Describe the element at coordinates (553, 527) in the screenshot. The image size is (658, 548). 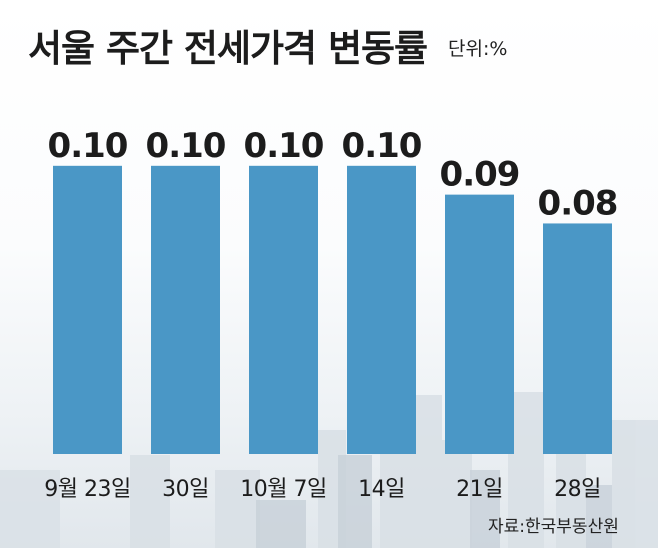
I see `source-label: 자료:한국부동산원` at that location.